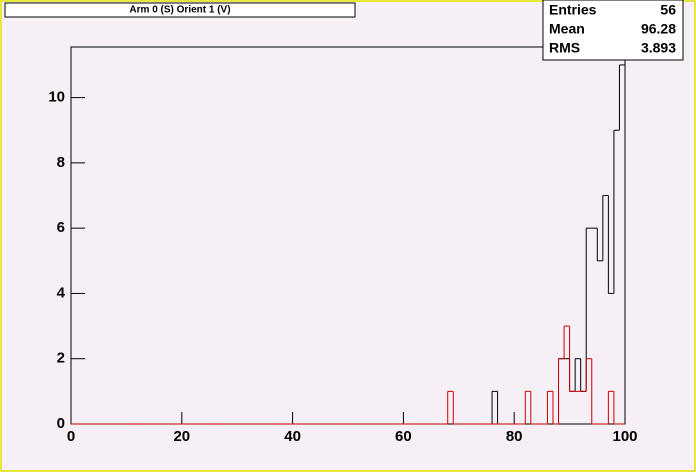 The image size is (696, 472). Describe the element at coordinates (567, 29) in the screenshot. I see `stats-label: Mean` at that location.